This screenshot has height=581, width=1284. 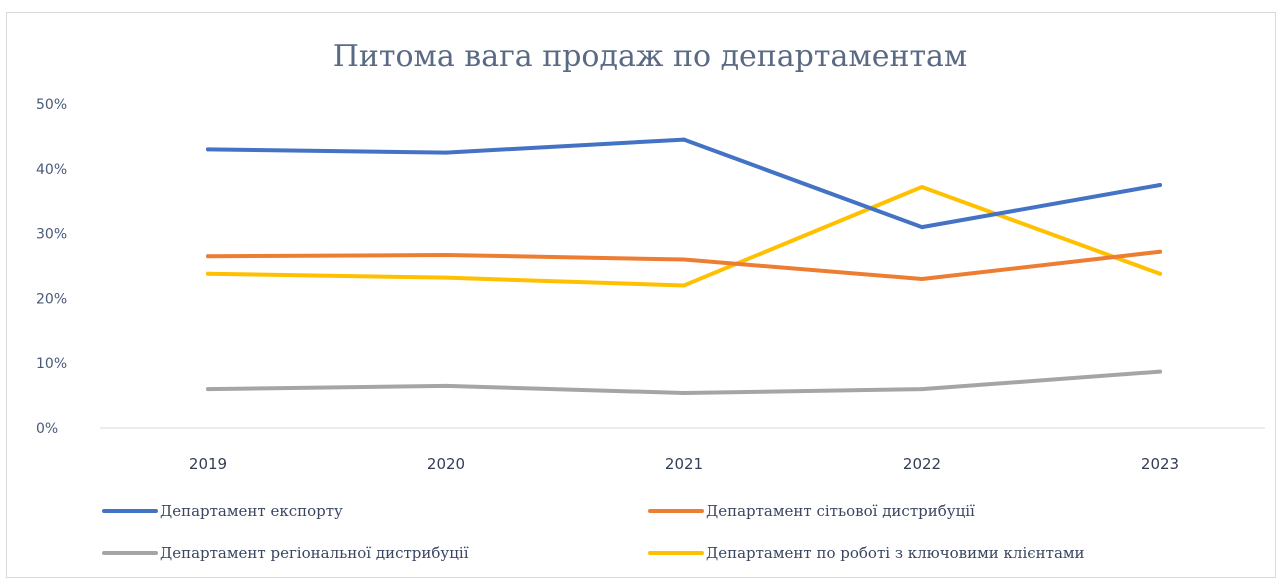 I want to click on y-axis-ticks: 0% 10% 20% 30% 40% 50%, so click(x=51, y=267).